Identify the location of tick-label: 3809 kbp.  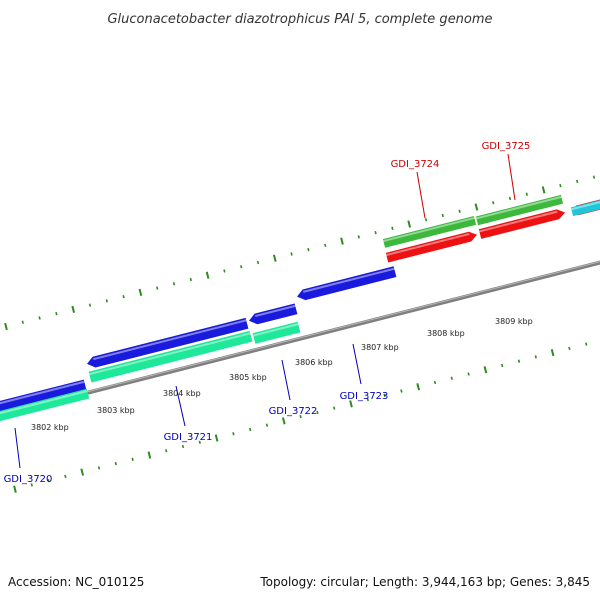
(514, 321).